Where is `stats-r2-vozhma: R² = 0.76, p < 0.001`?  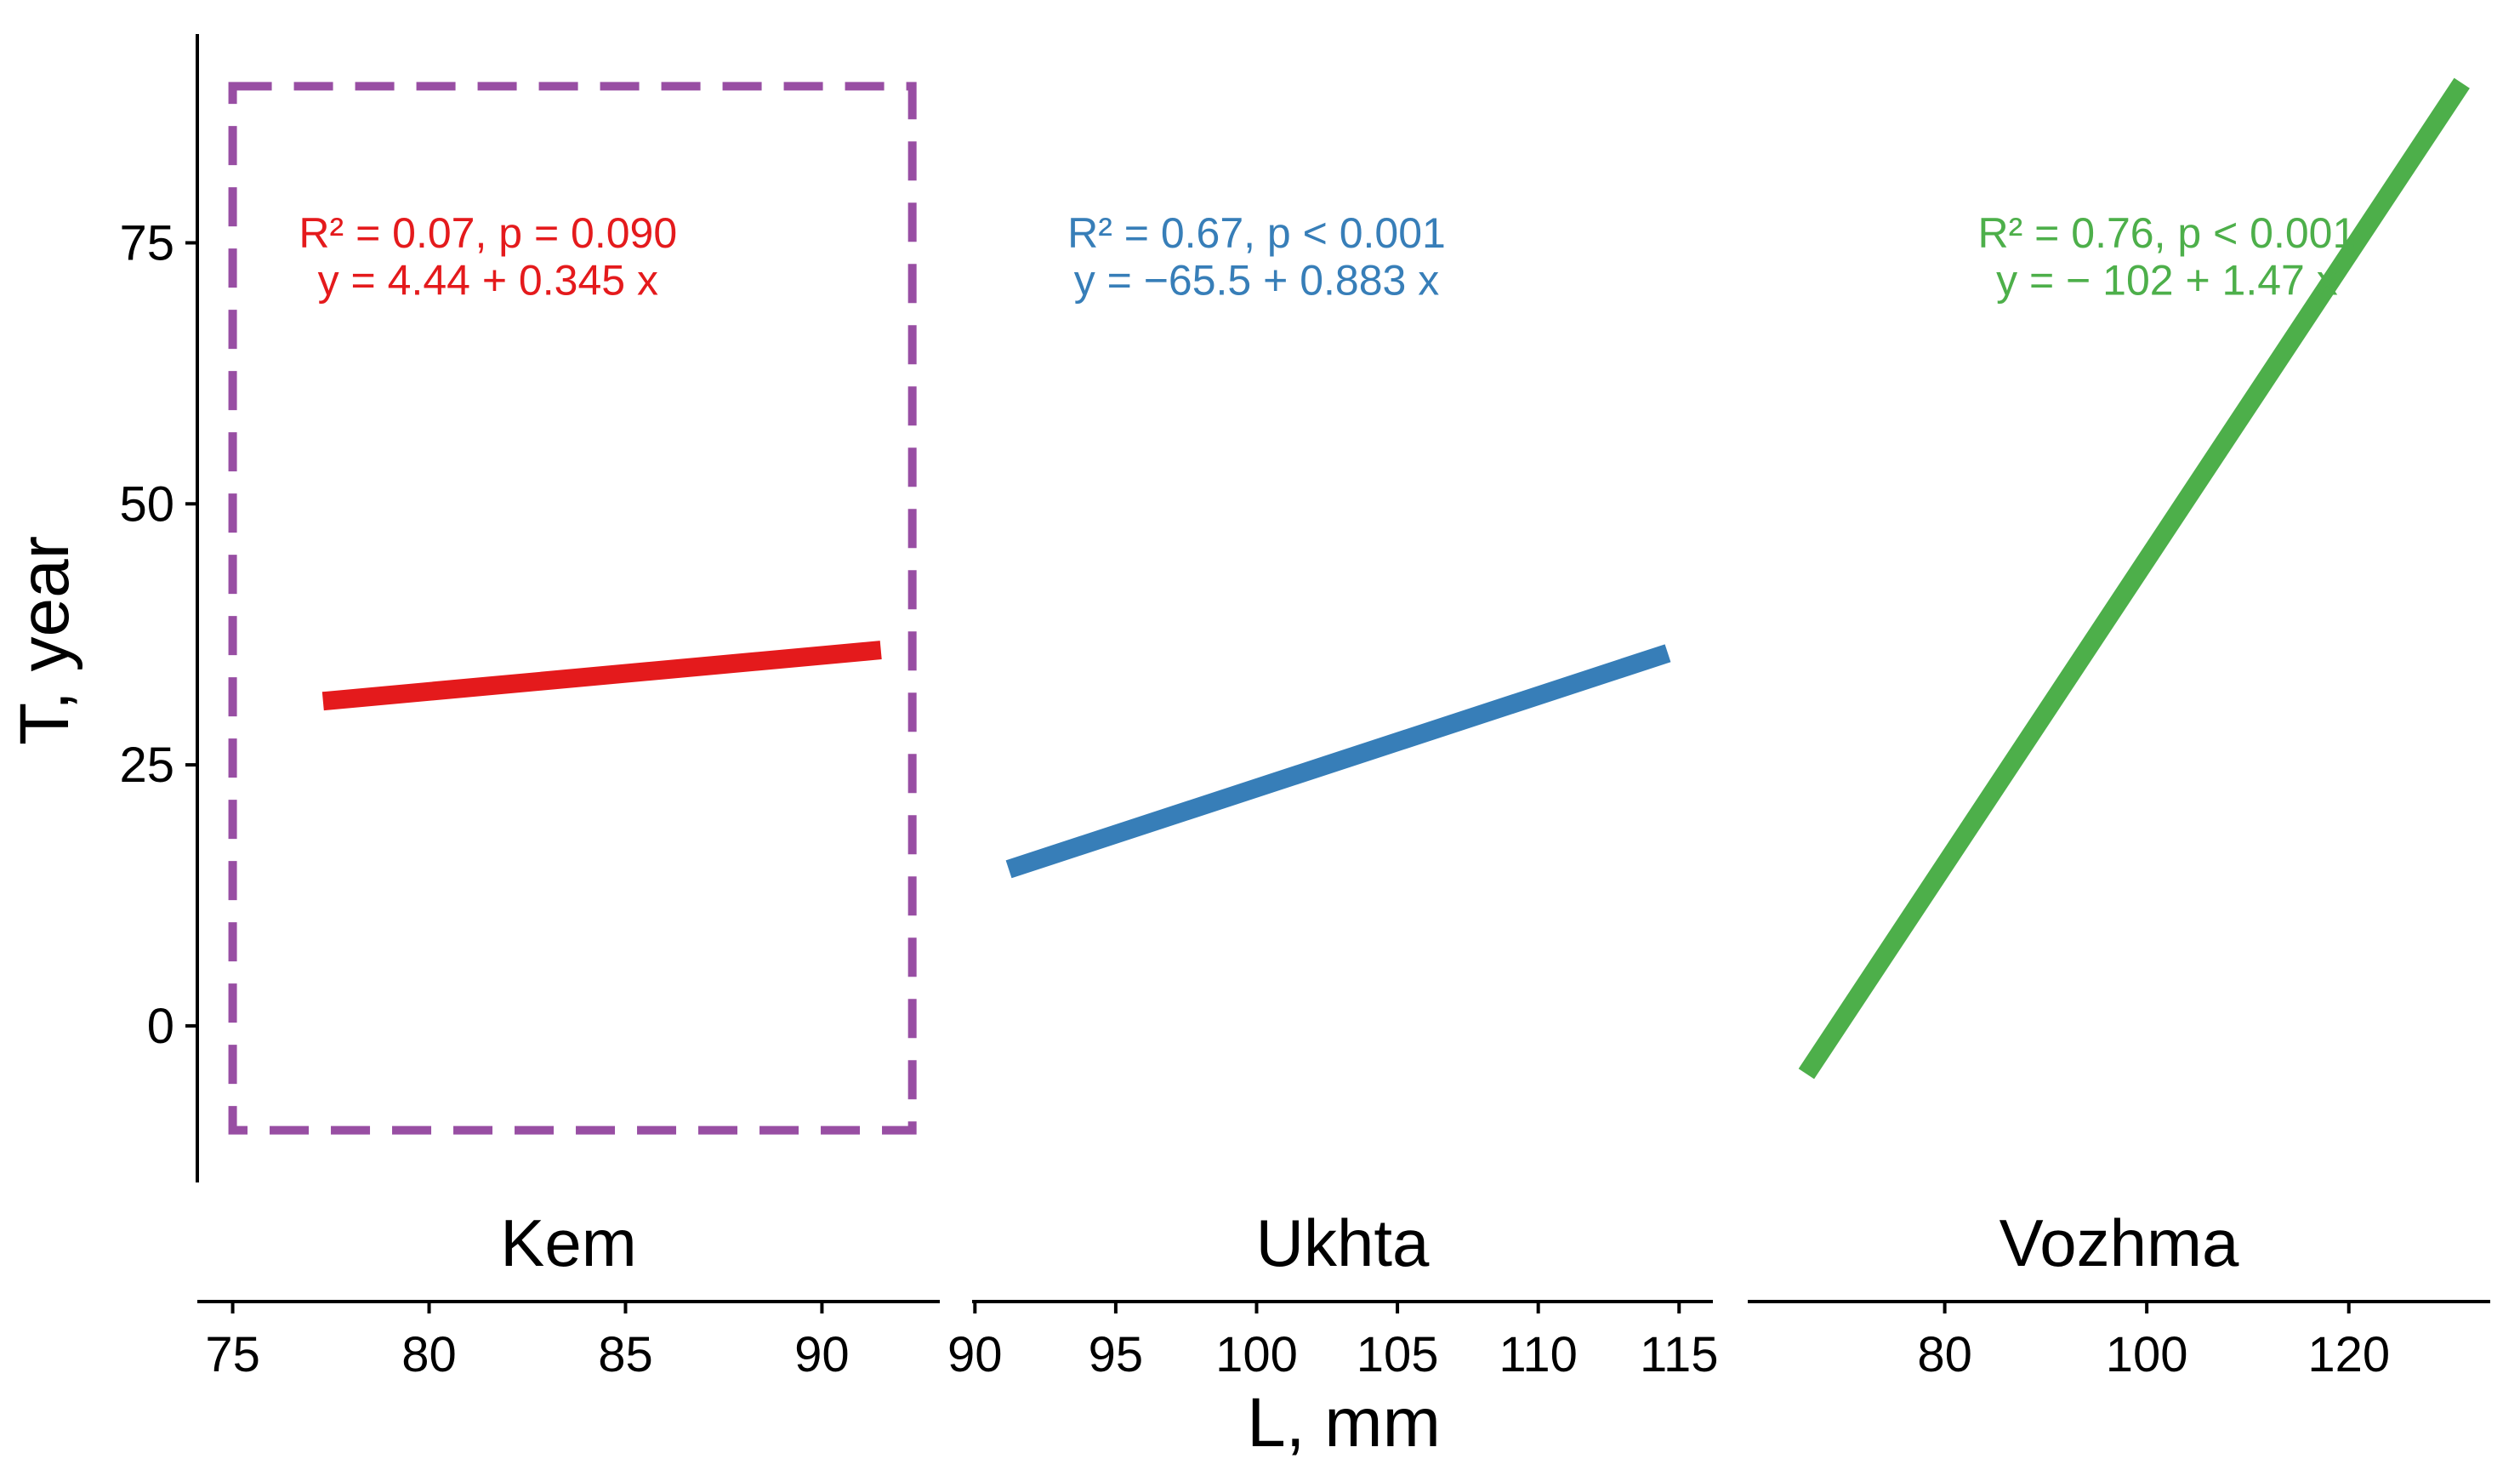
stats-r2-vozhma: R² = 0.76, p < 0.001 is located at coordinates (2167, 233).